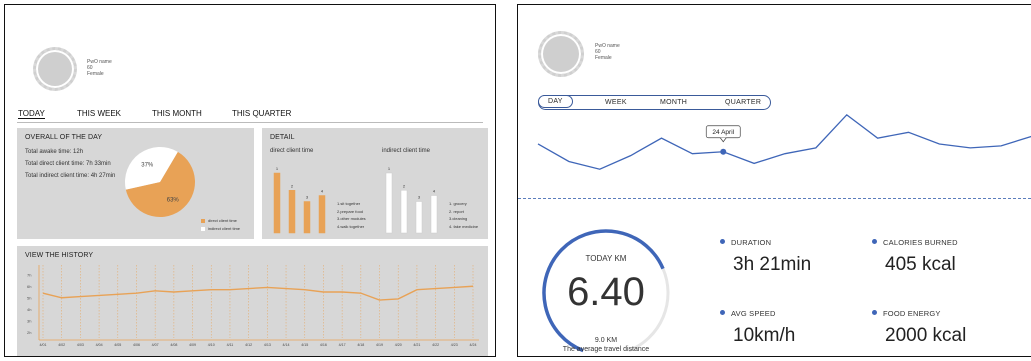  What do you see at coordinates (147, 165) in the screenshot?
I see `pie-value-label: 37%` at bounding box center [147, 165].